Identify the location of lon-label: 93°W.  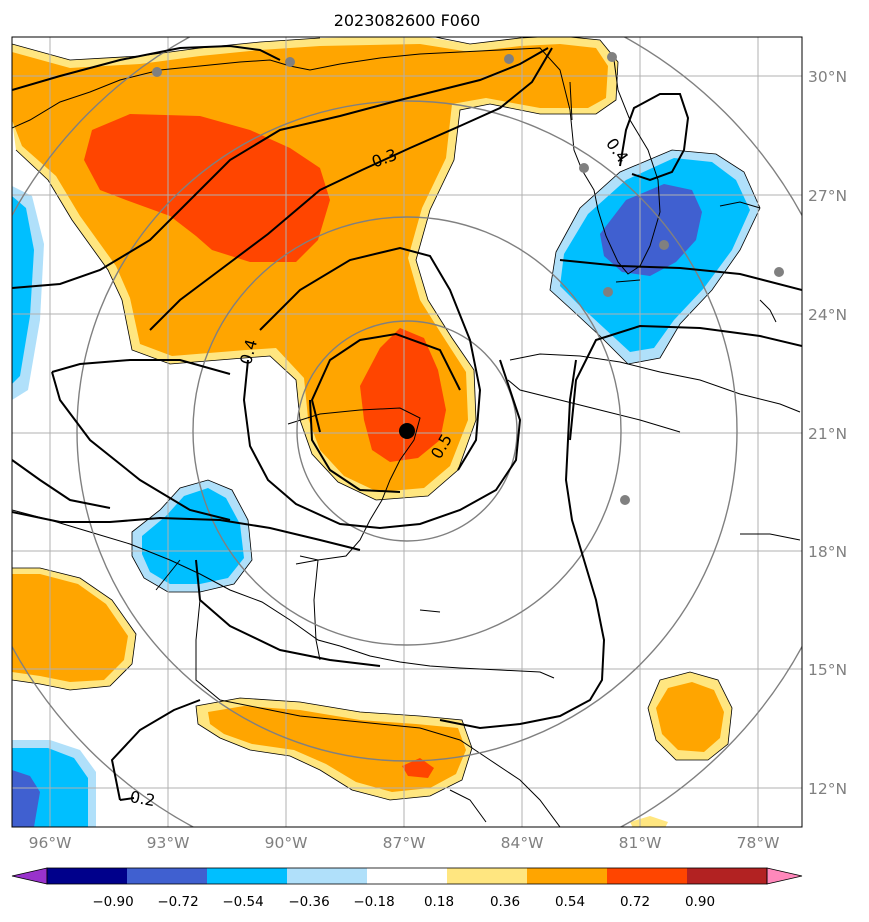
(168, 843).